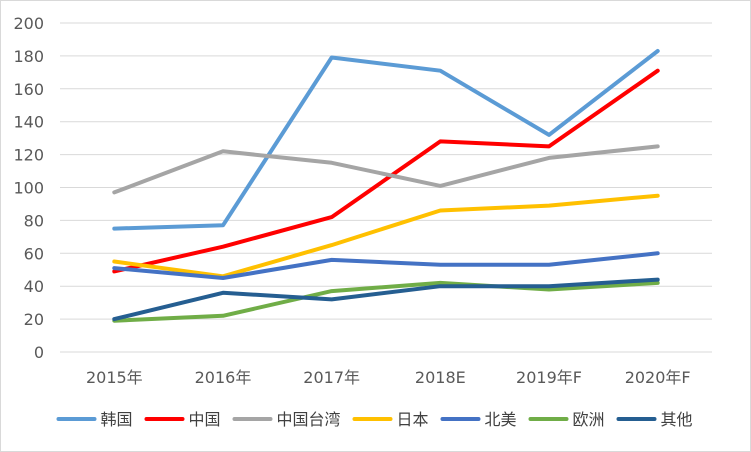  What do you see at coordinates (413, 419) in the screenshot?
I see `legend-label: 日本` at bounding box center [413, 419].